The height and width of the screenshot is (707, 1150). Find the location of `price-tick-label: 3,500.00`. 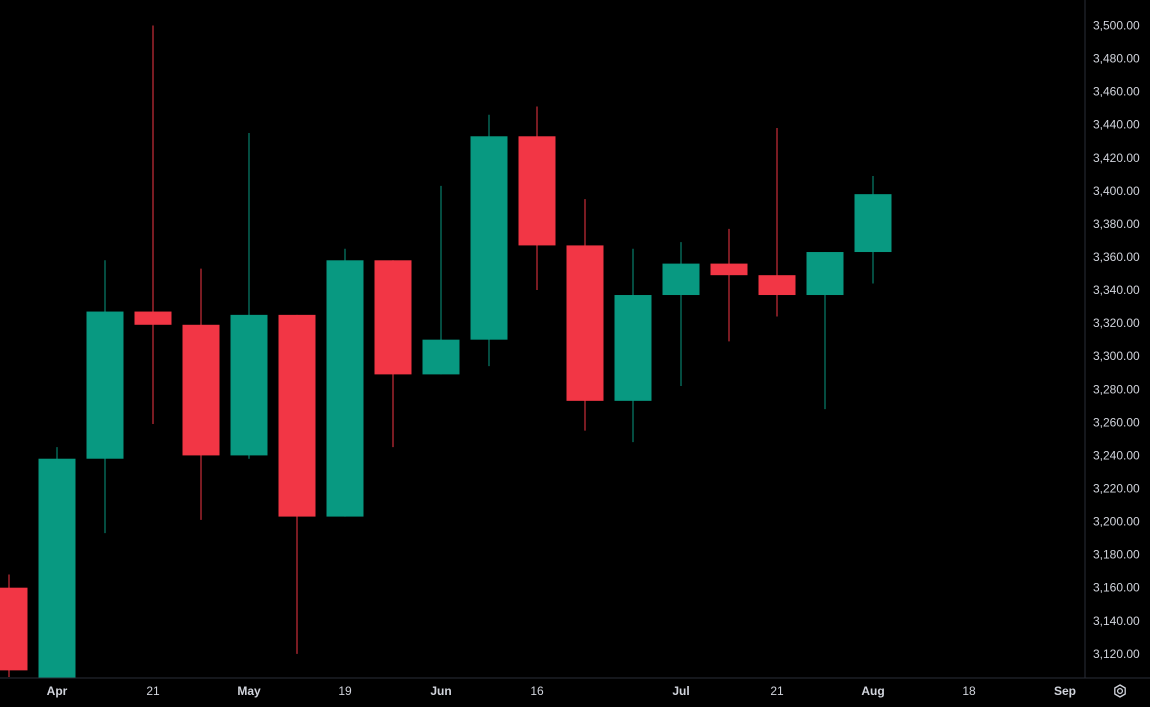

price-tick-label: 3,500.00 is located at coordinates (1116, 26).